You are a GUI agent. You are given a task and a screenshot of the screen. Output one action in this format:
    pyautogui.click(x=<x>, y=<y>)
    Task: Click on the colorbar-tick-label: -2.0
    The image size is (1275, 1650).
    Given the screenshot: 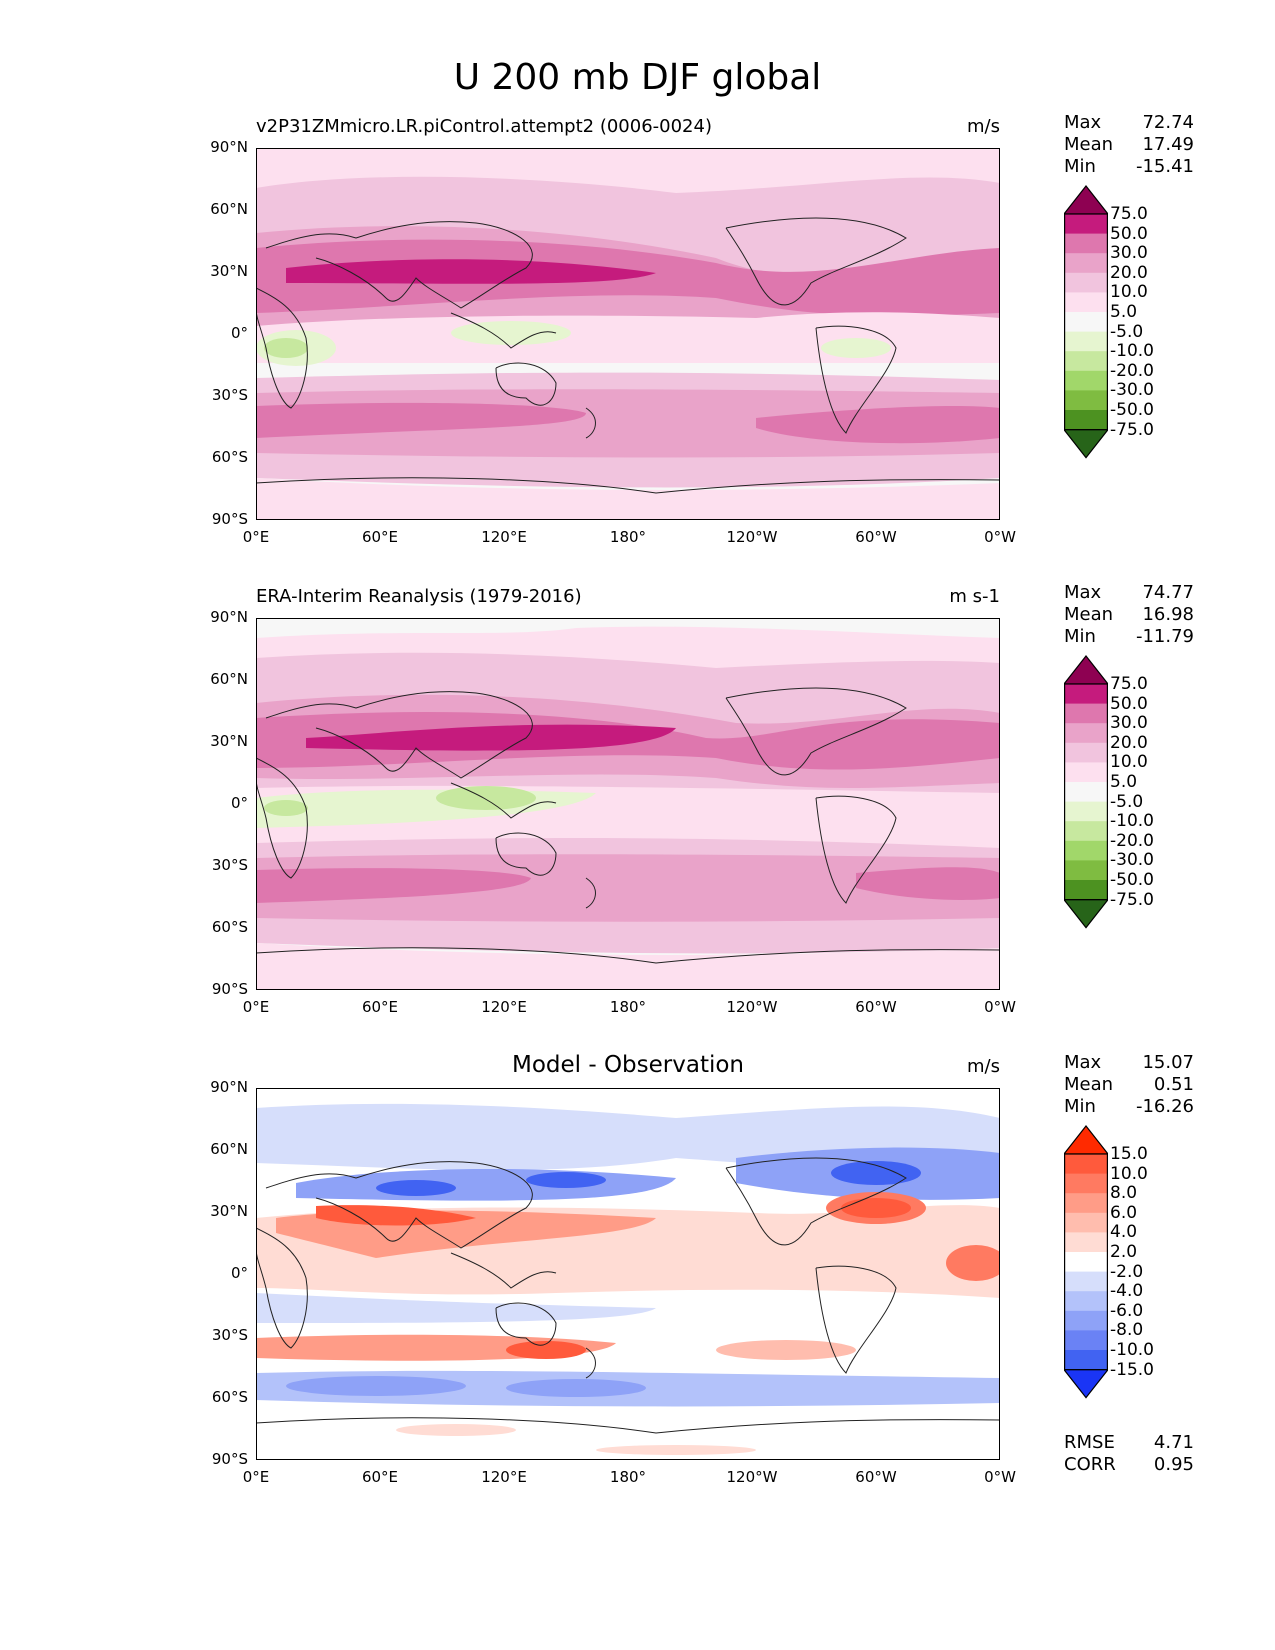 What is the action you would take?
    pyautogui.click(x=1127, y=1271)
    